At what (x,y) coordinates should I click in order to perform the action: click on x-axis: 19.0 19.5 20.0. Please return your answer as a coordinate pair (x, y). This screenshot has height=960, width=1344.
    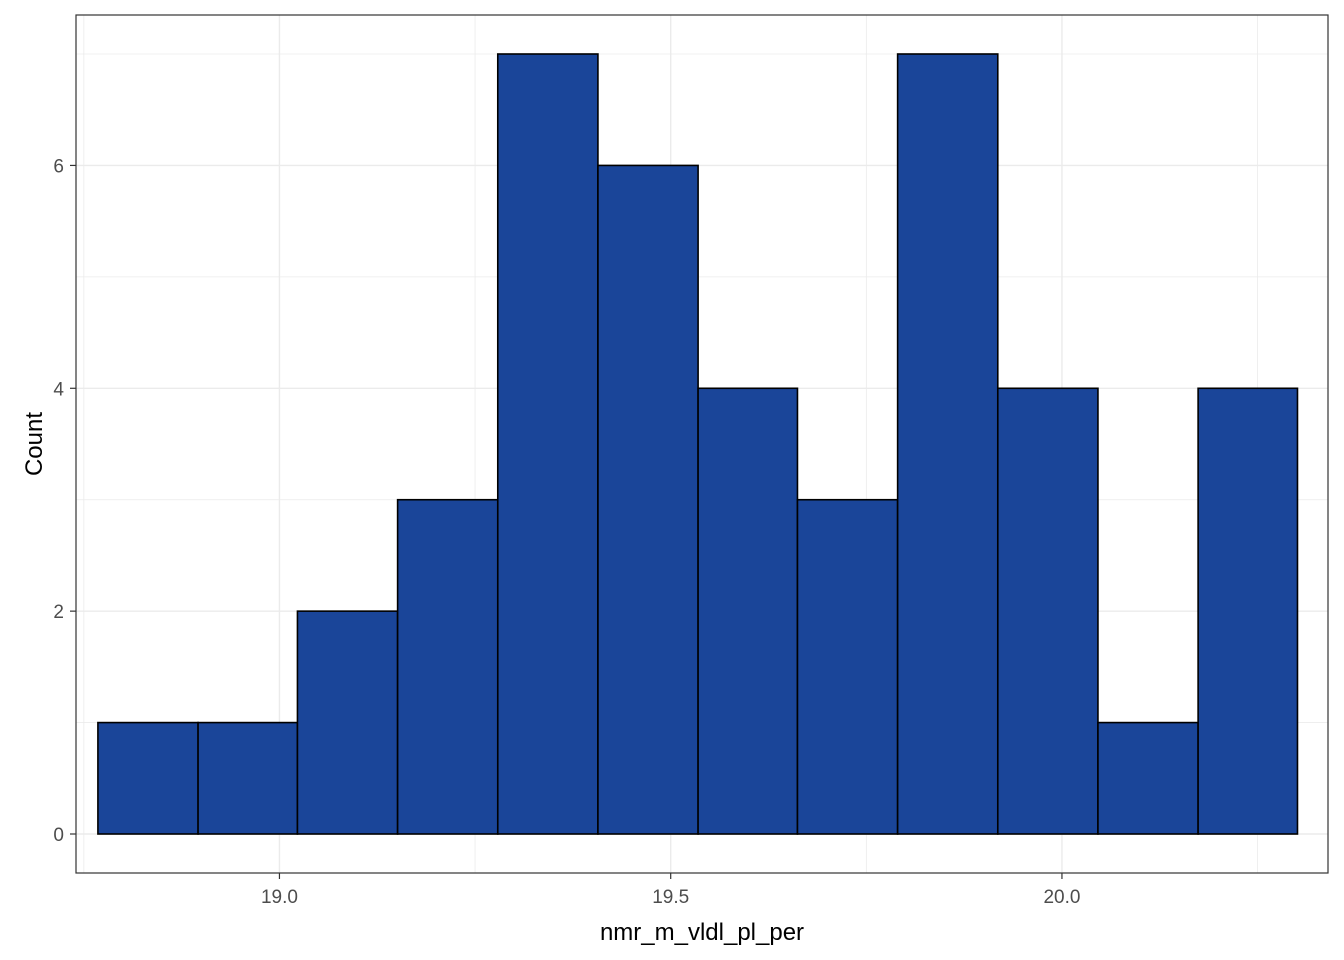
    Looking at the image, I should click on (670, 890).